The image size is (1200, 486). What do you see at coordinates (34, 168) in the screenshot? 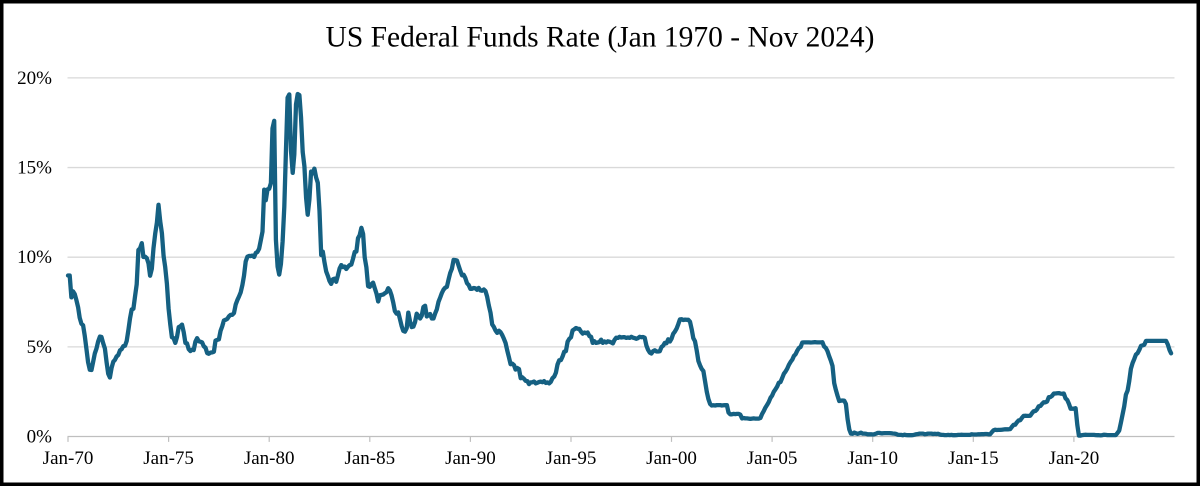
I see `svg-text: 15%` at bounding box center [34, 168].